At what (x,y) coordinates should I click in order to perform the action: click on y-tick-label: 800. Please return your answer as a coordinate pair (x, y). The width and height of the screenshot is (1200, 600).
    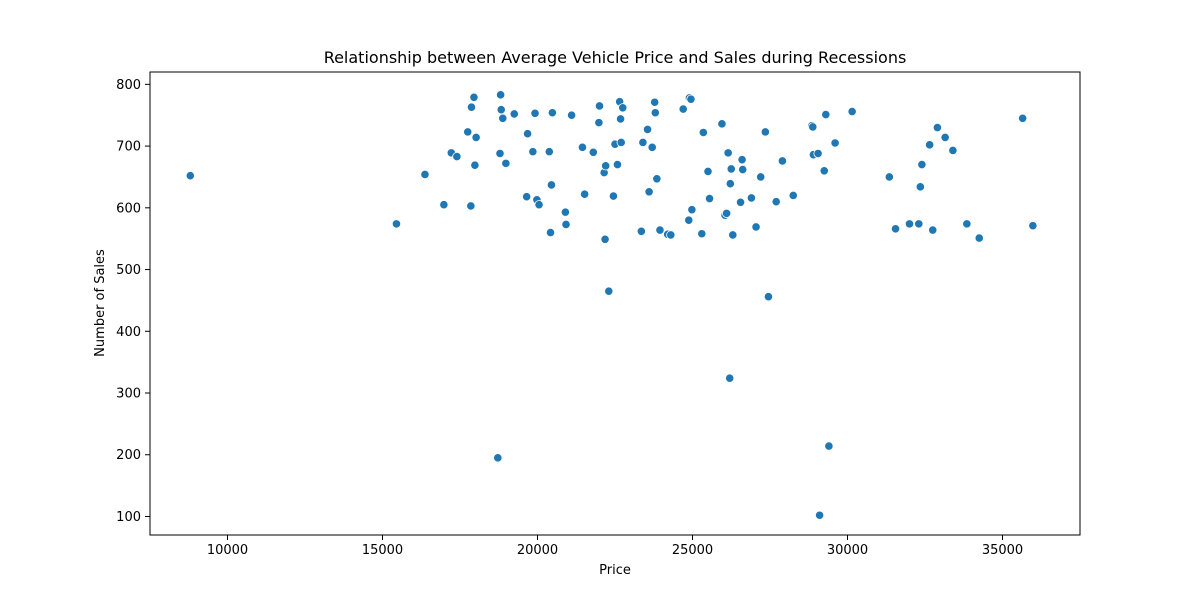
    Looking at the image, I should click on (128, 85).